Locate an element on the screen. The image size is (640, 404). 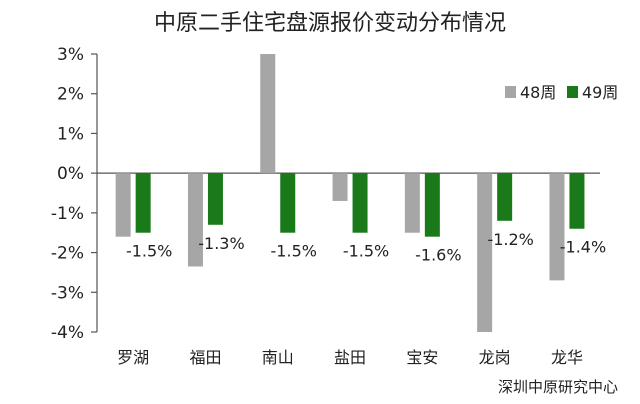
x-category-label: 盐田 is located at coordinates (350, 357).